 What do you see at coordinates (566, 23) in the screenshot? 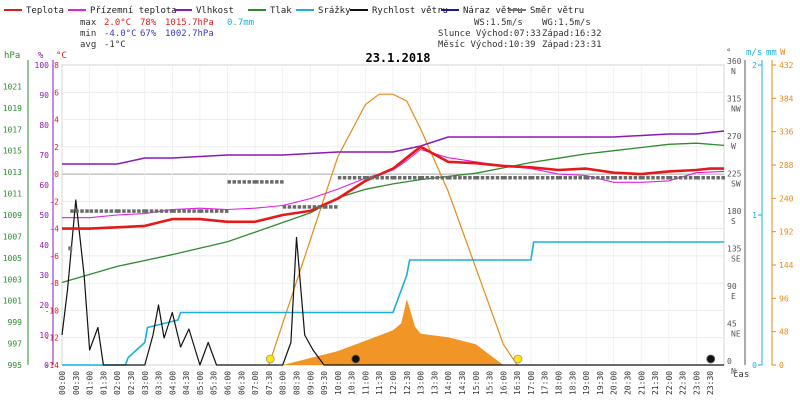
I see `info-wg: WG:1.5m/s` at bounding box center [566, 23].